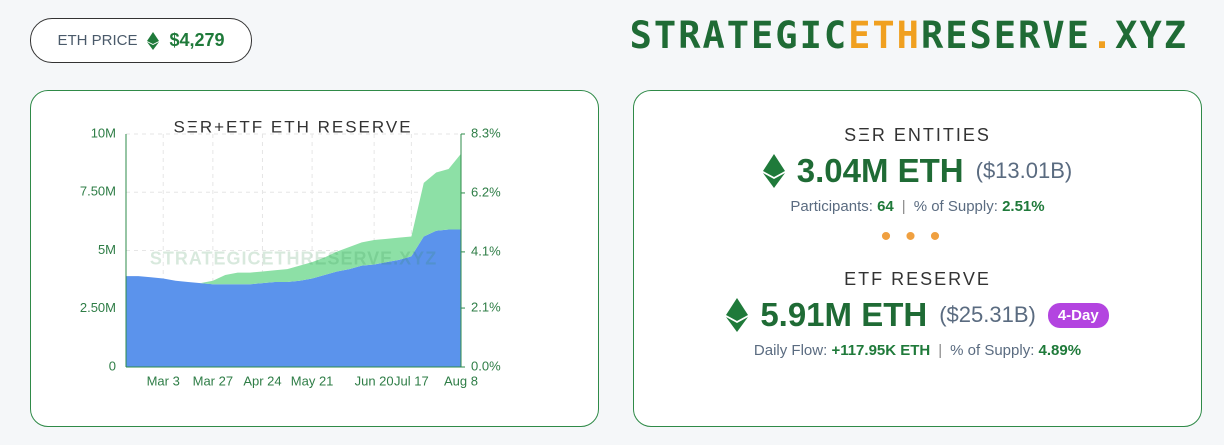 This screenshot has width=1224, height=445. Describe the element at coordinates (213, 380) in the screenshot. I see `x-tick-label: Mar 27` at that location.